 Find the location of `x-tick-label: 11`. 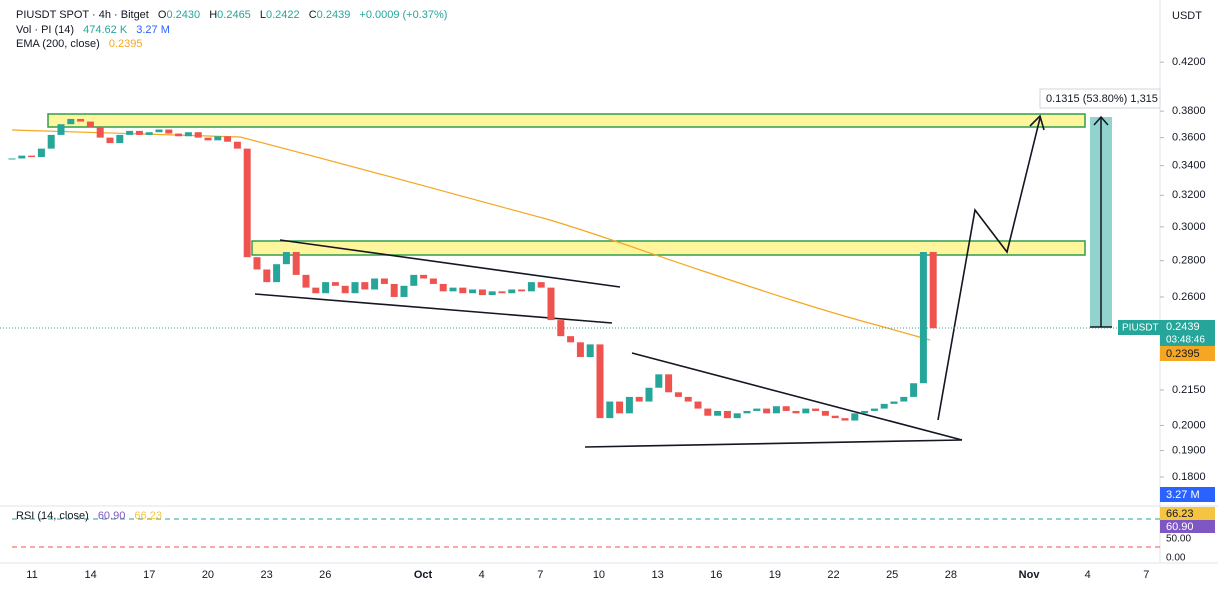

x-tick-label: 11 is located at coordinates (31, 575).